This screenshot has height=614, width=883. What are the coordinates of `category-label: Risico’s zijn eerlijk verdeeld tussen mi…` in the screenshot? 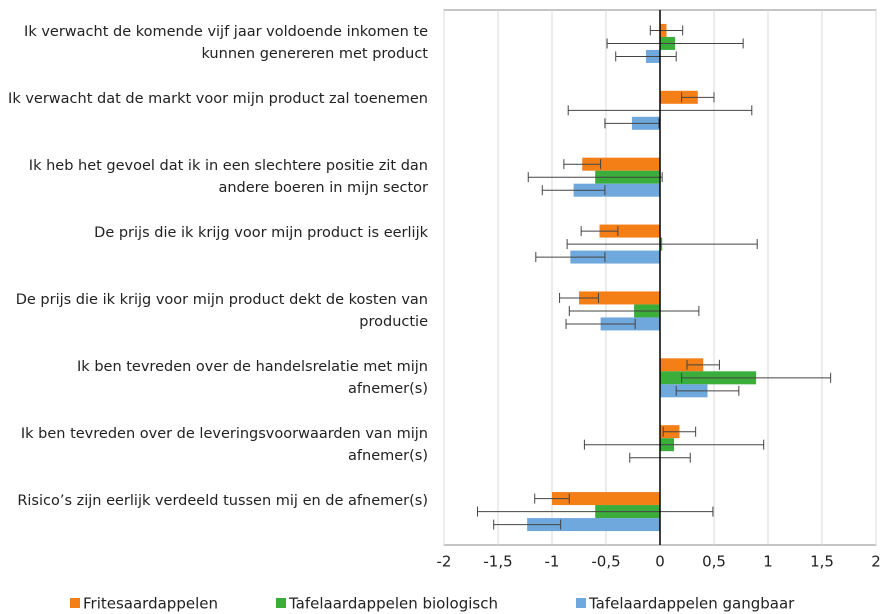 It's located at (222, 500).